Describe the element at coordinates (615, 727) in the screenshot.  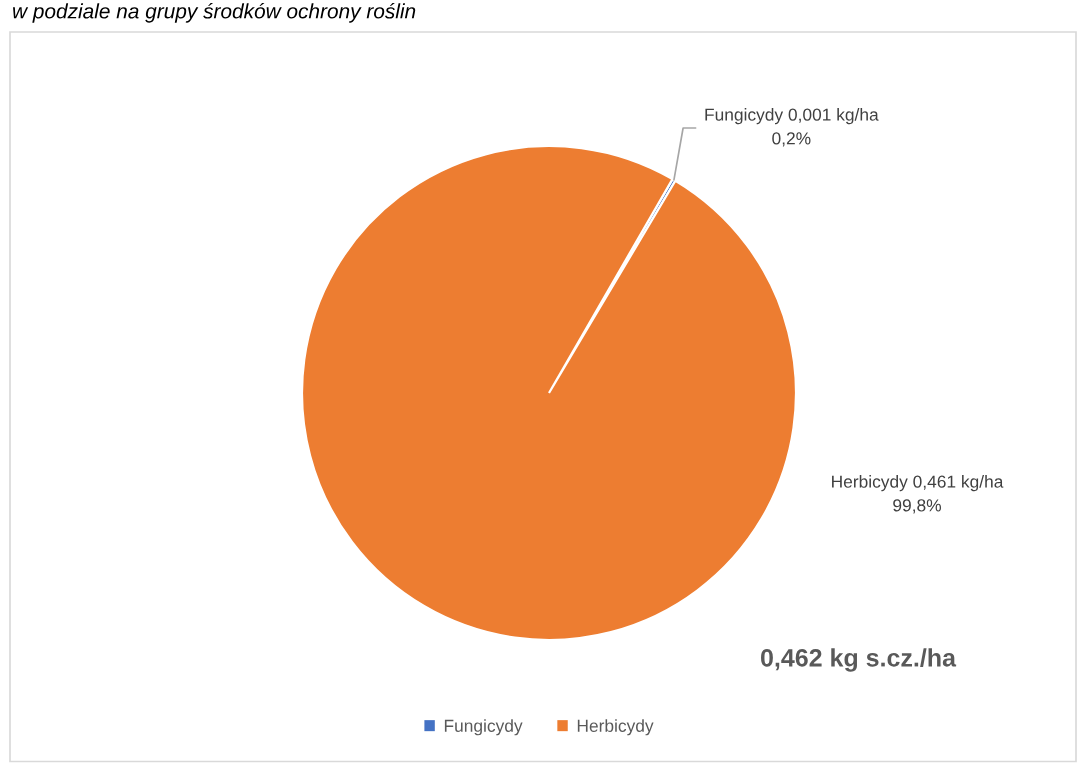
I see `legend-label: Herbicydy` at that location.